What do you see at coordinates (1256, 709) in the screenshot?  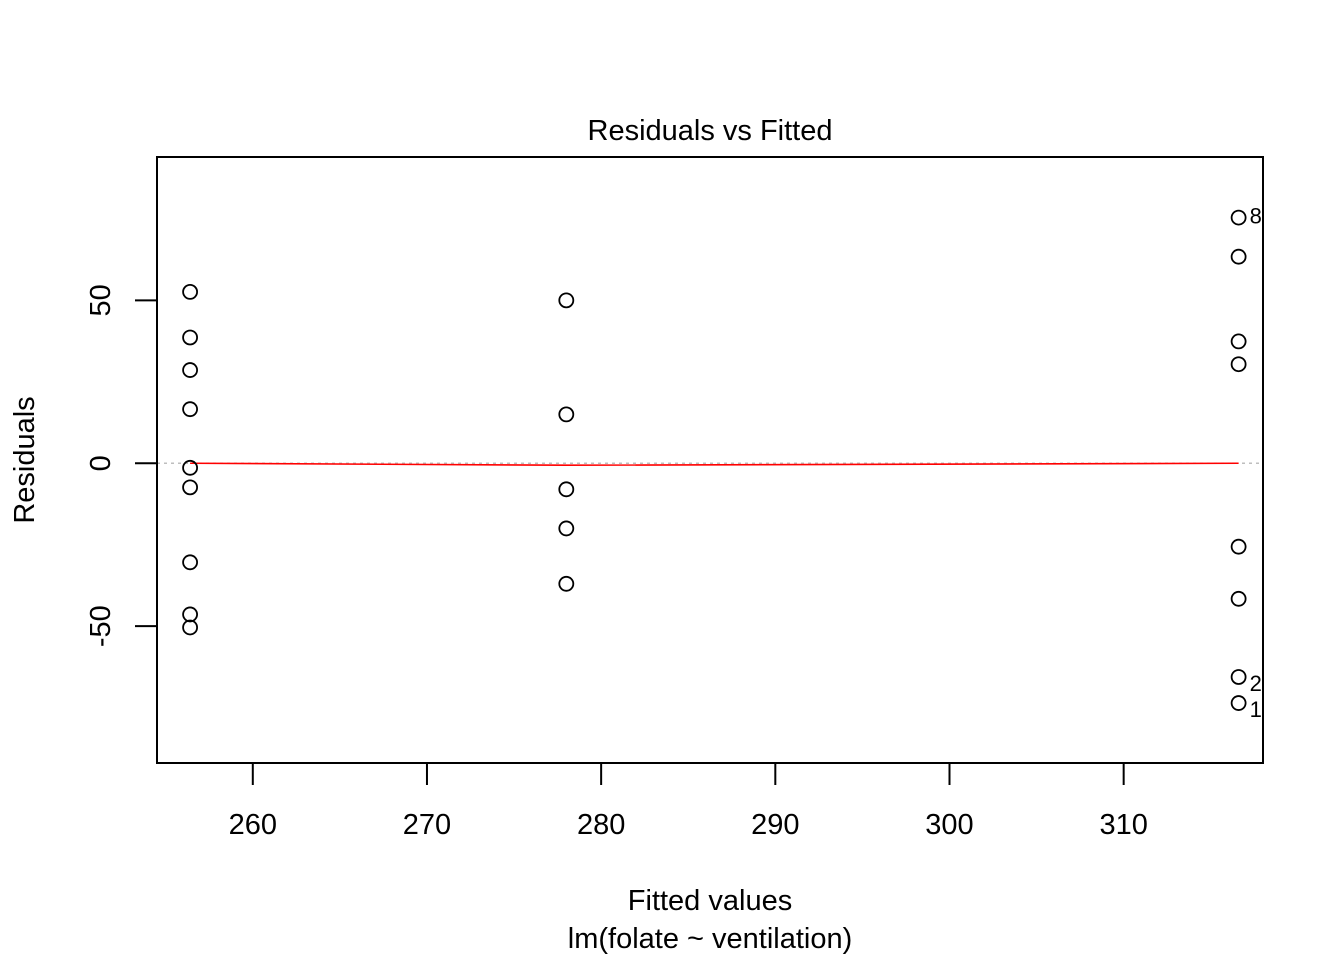 I see `point-label: 1` at bounding box center [1256, 709].